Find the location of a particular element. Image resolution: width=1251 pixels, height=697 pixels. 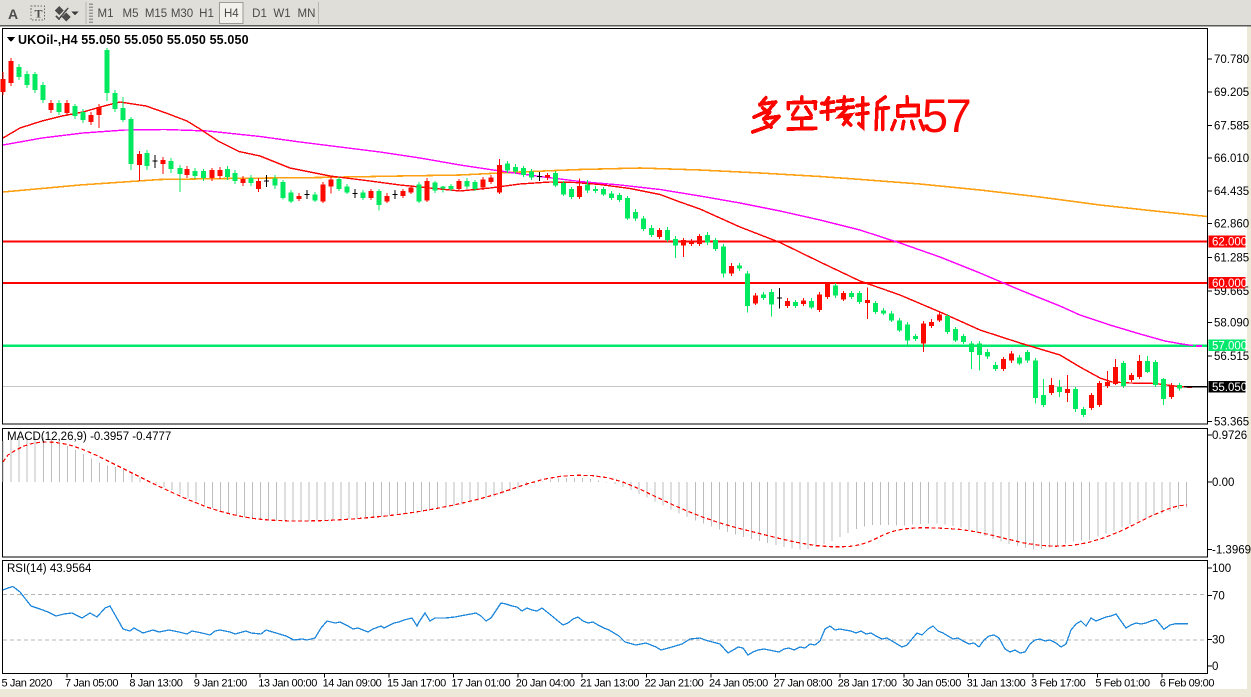

svg-text: 0.9726 is located at coordinates (1229, 436).